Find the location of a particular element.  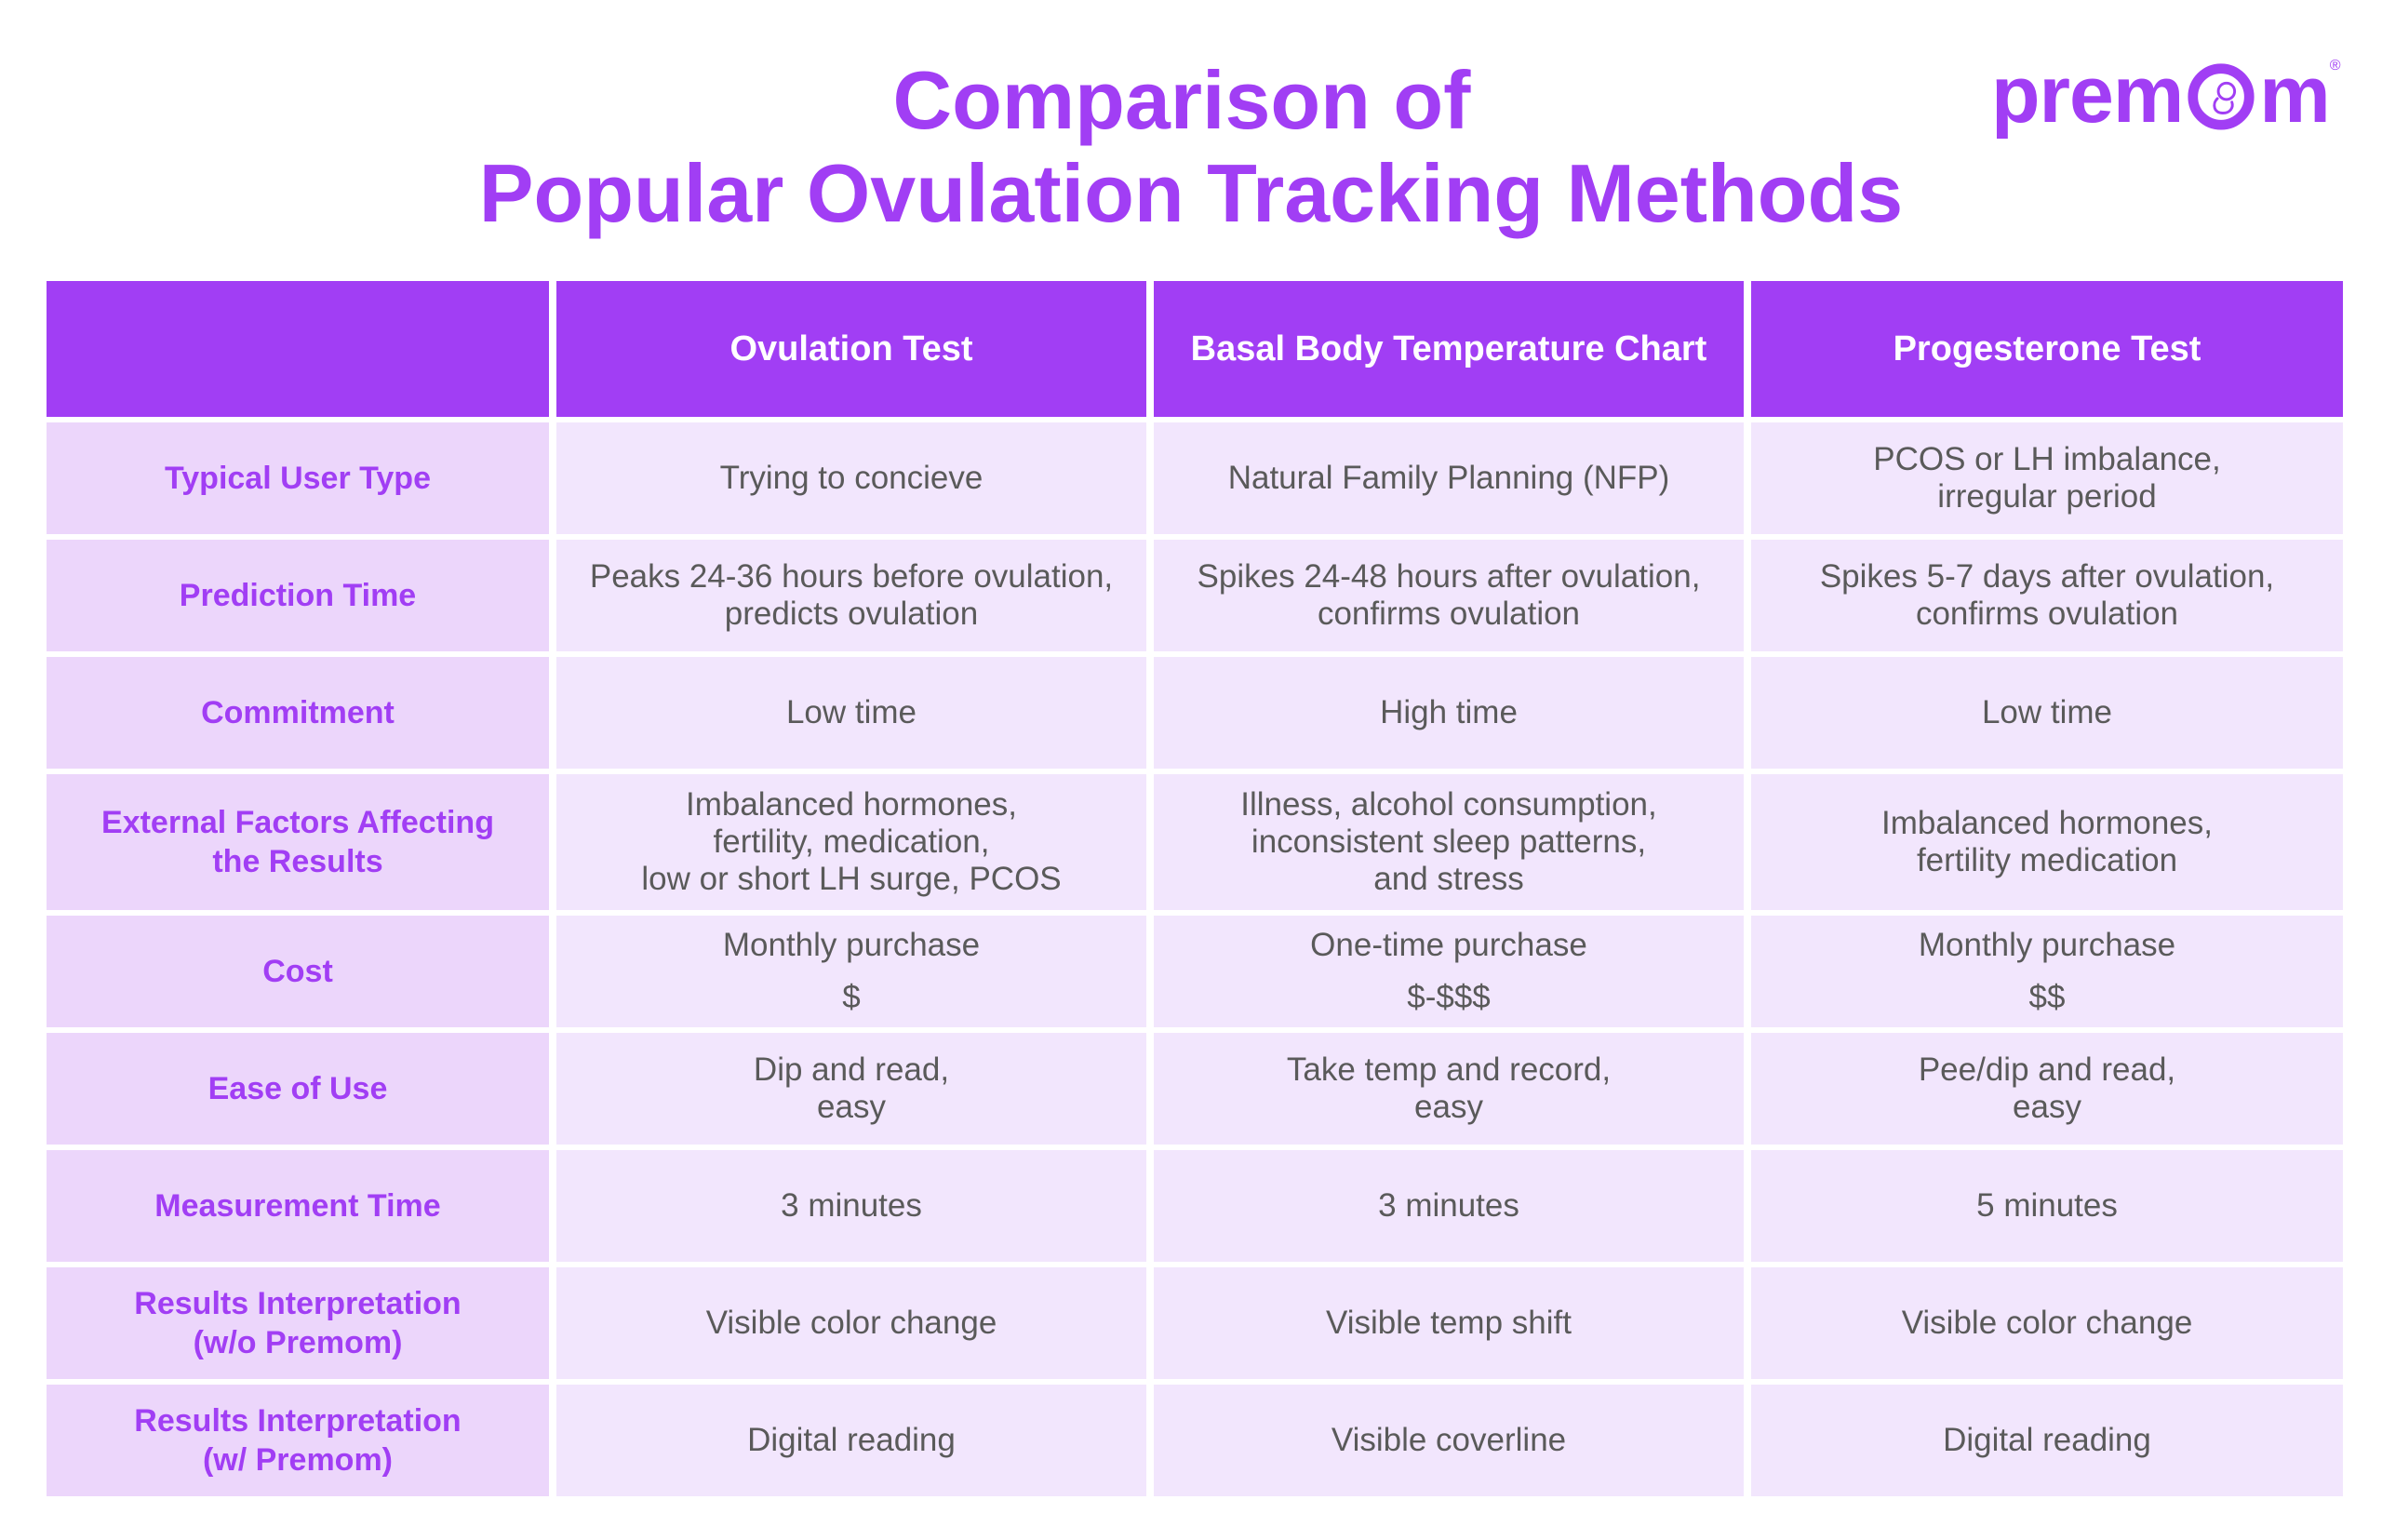

row-label-line: Typical User Type is located at coordinates (298, 479).